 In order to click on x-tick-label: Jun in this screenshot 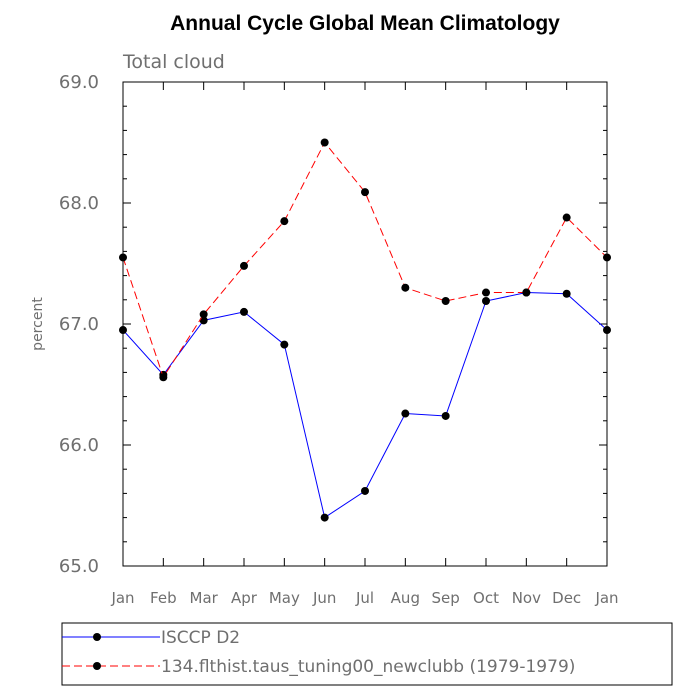, I will do `click(324, 598)`.